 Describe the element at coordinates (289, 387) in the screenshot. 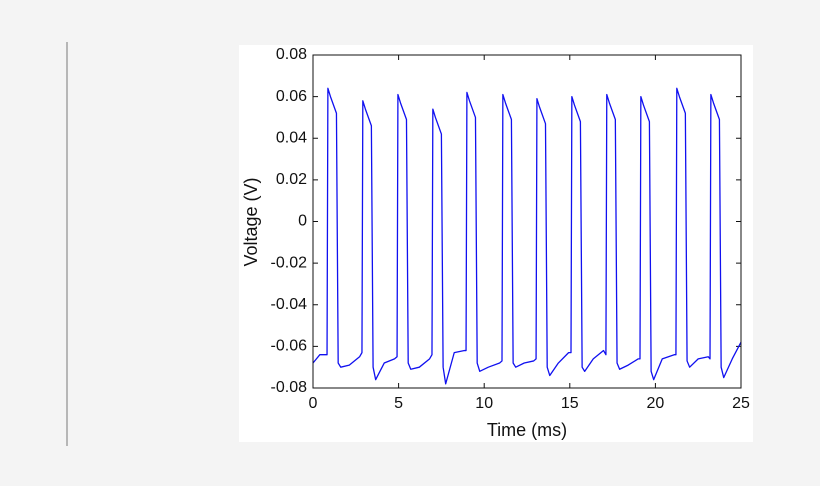

I see `y-tick-label: -0.08` at that location.